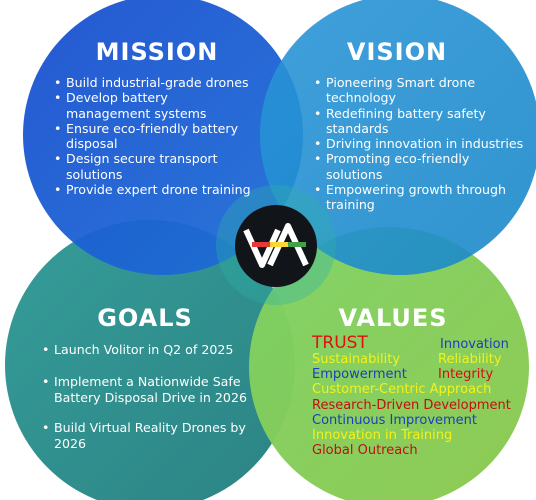  What do you see at coordinates (474, 344) in the screenshot?
I see `value-word: Innovation` at bounding box center [474, 344].